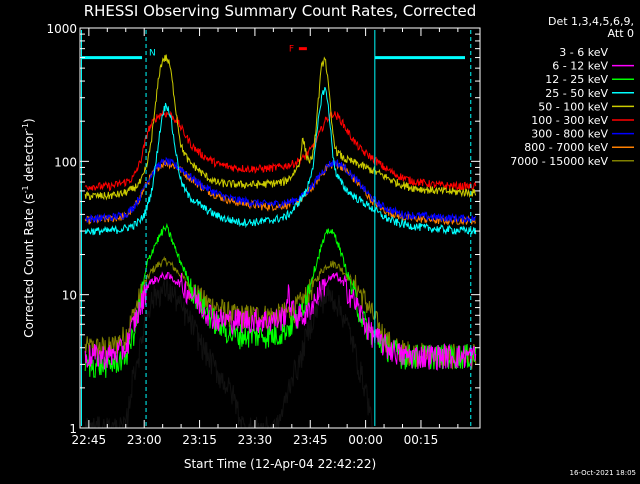 The width and height of the screenshot is (640, 484). I want to click on legend-entry-label: 3 - 6 keV, so click(583, 52).